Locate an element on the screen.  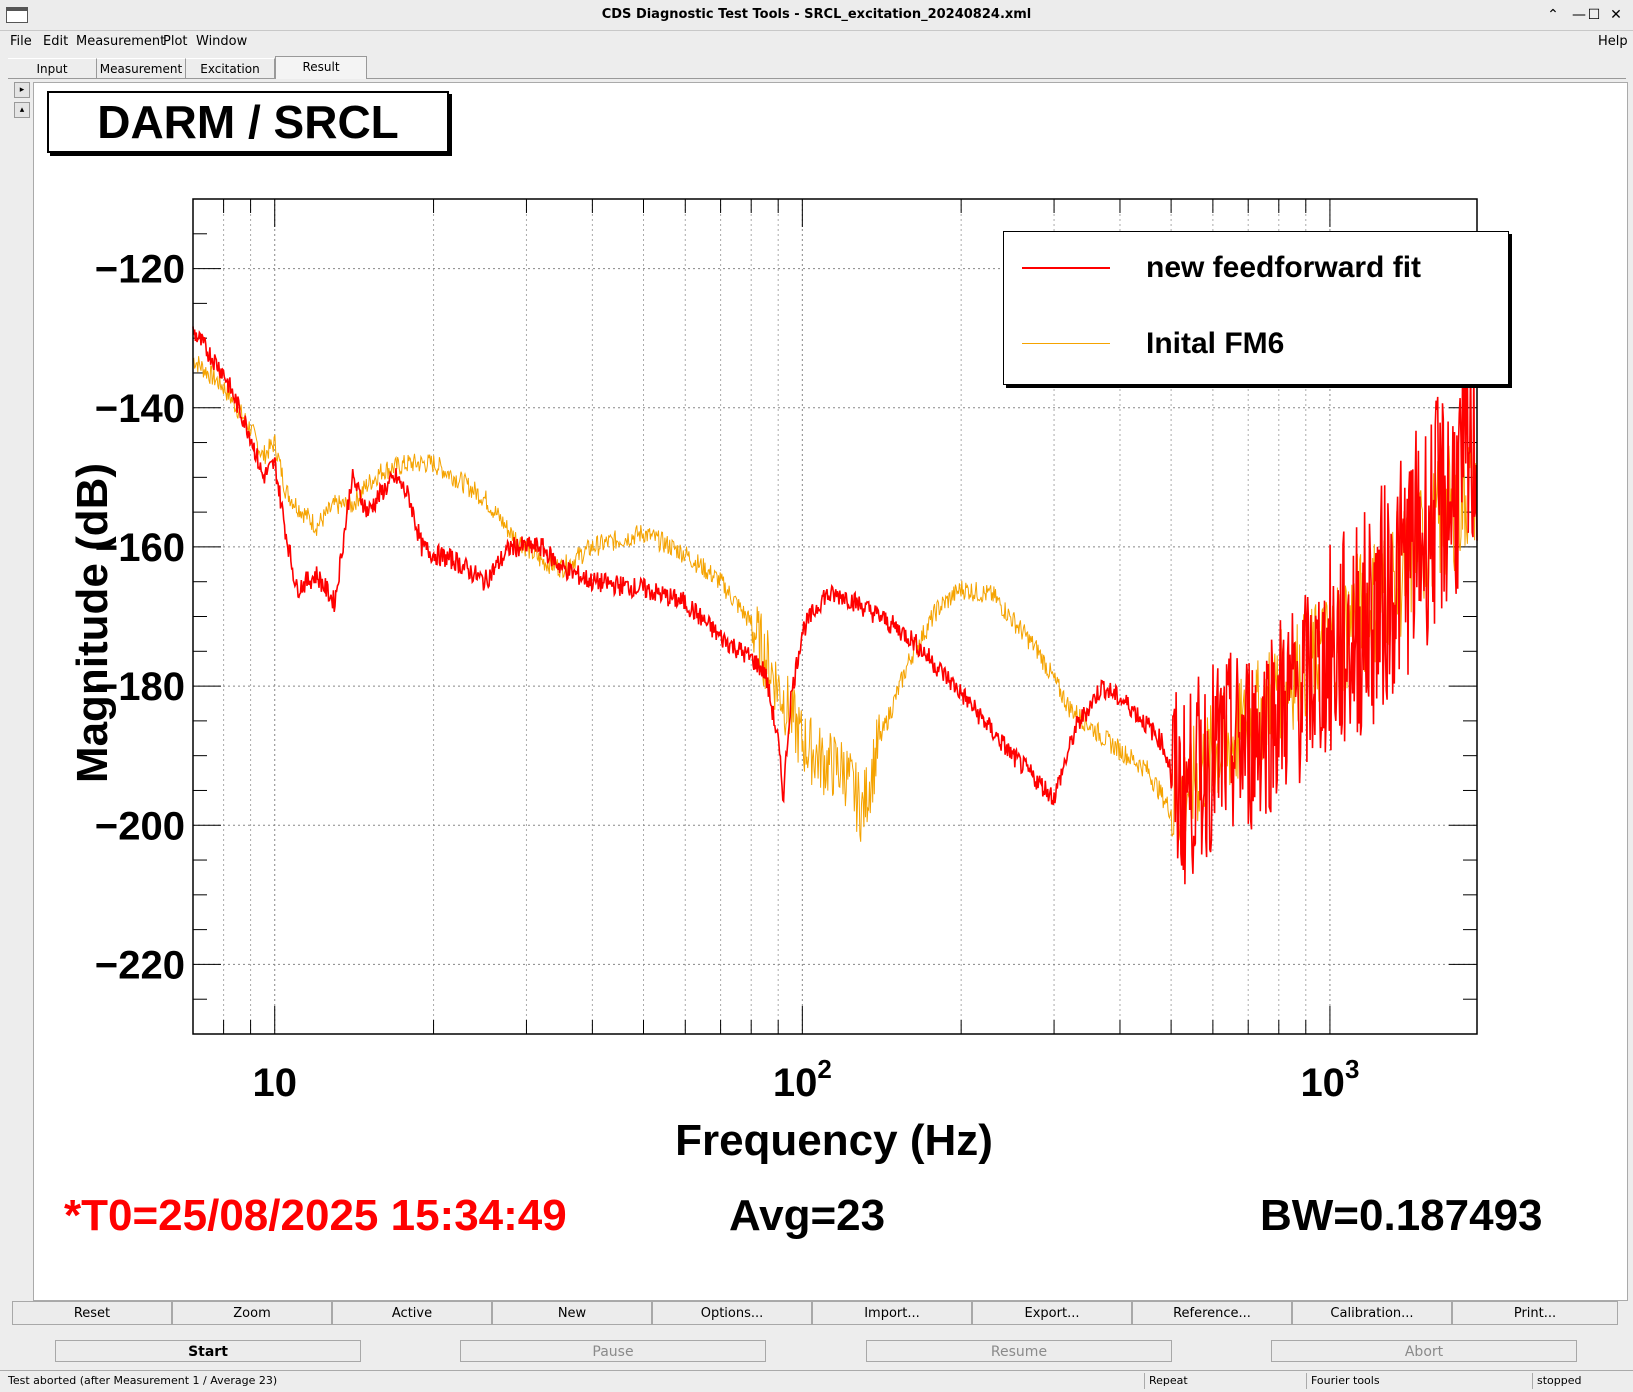
expand-right-icon: ▸ is located at coordinates (22, 90).